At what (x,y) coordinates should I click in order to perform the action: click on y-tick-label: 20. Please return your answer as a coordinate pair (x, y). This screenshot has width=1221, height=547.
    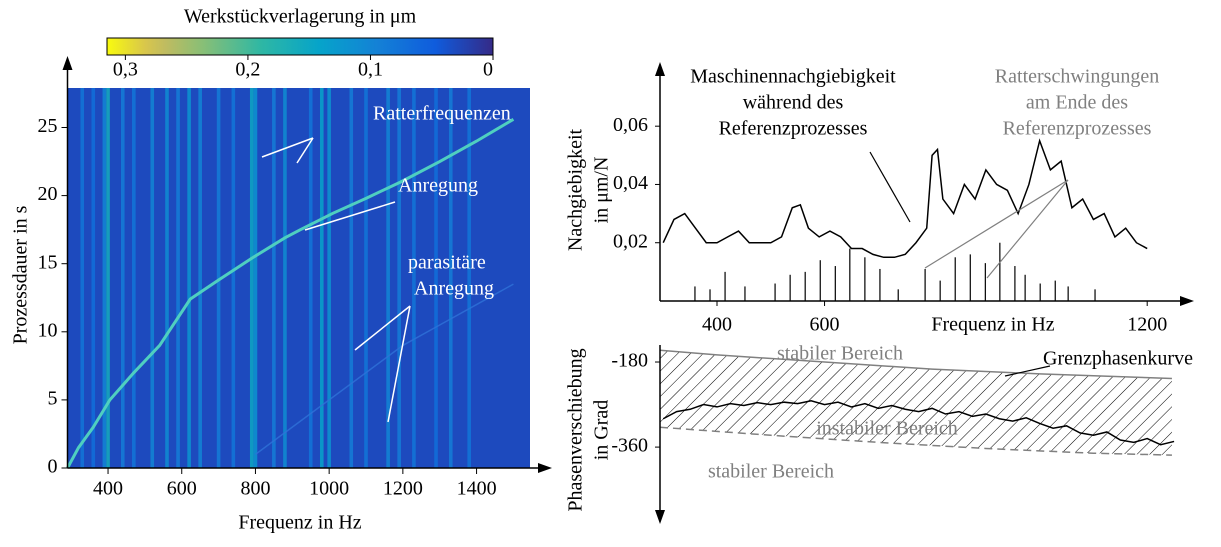
    Looking at the image, I should click on (48, 194).